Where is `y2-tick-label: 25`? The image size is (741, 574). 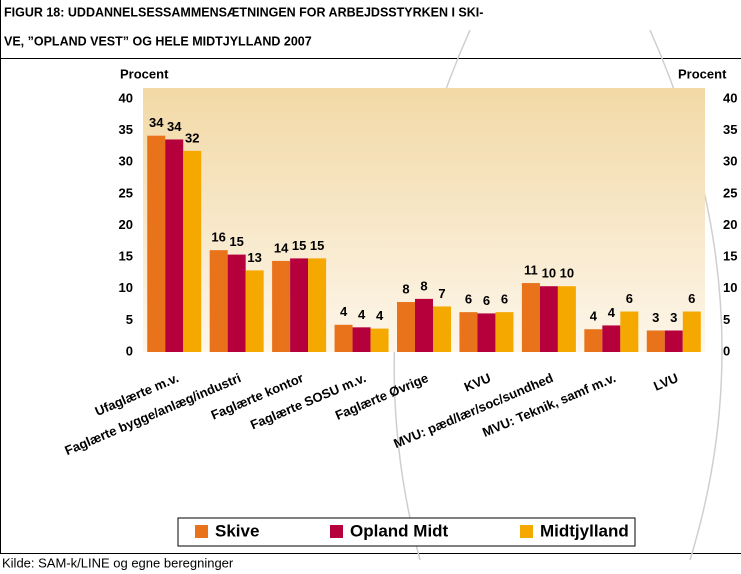
y2-tick-label: 25 is located at coordinates (730, 192).